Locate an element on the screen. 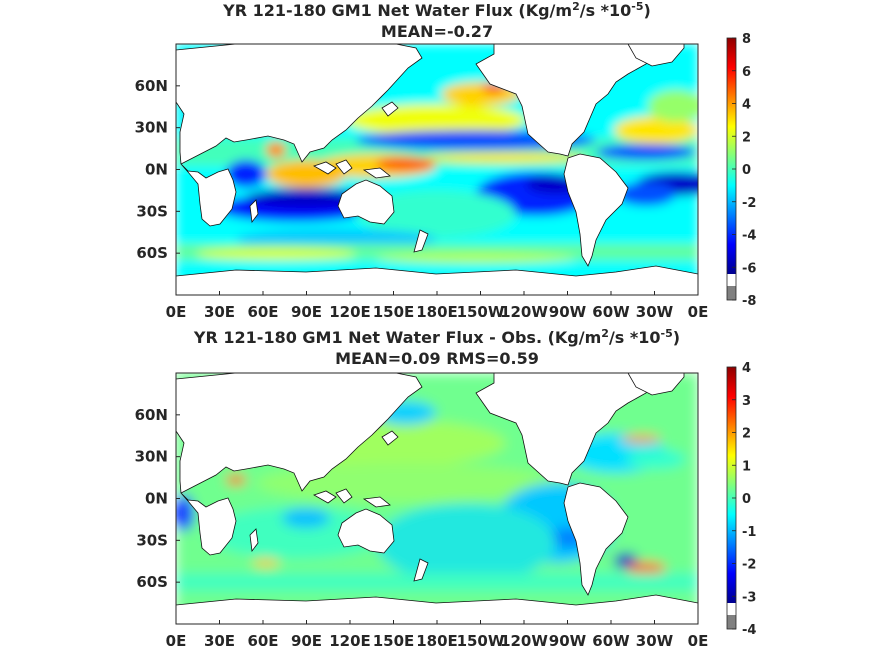 The image size is (875, 656). colorbar-tick-label: 3 is located at coordinates (746, 401).